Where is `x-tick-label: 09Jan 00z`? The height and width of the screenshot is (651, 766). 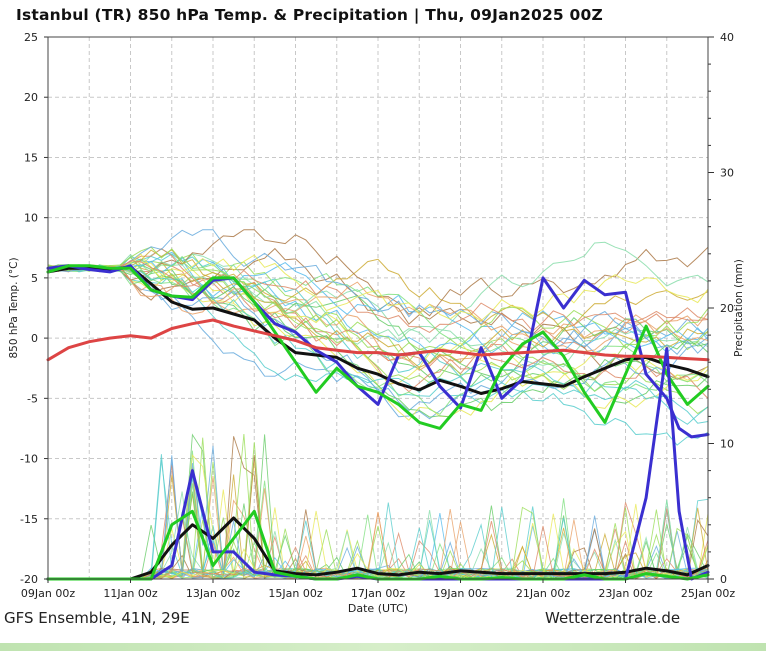
x-tick-label: 09Jan 00z is located at coordinates (48, 593).